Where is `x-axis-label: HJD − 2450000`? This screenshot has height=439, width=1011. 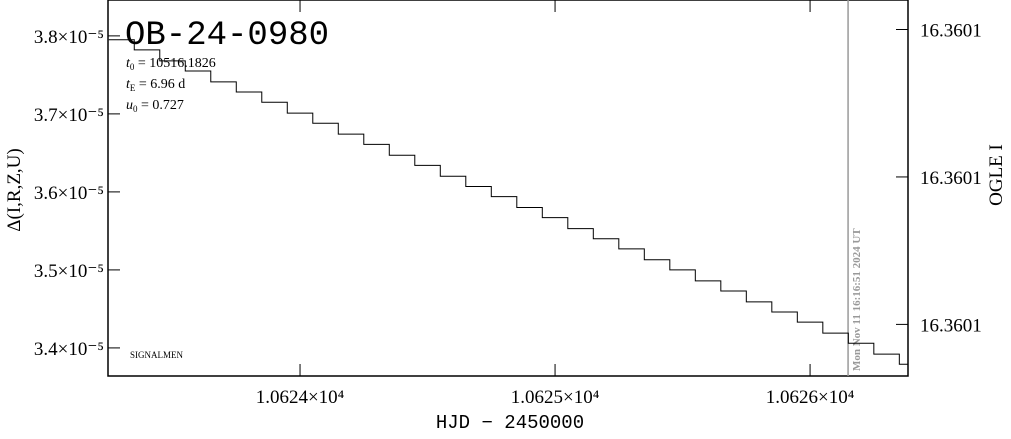 x-axis-label: HJD − 2450000 is located at coordinates (510, 423).